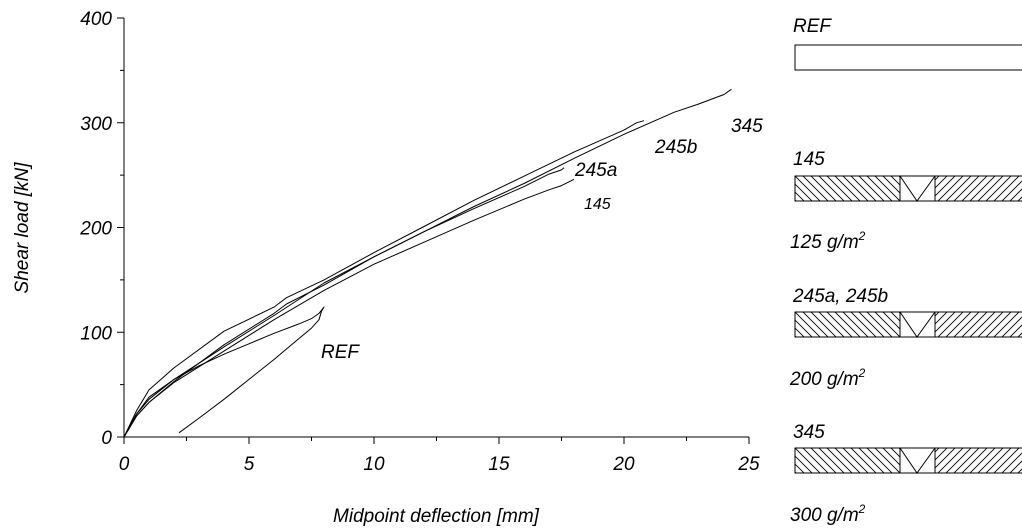 Image resolution: width=1022 pixels, height=528 pixels. I want to click on legend-245-title: 245a, 245b, so click(840, 296).